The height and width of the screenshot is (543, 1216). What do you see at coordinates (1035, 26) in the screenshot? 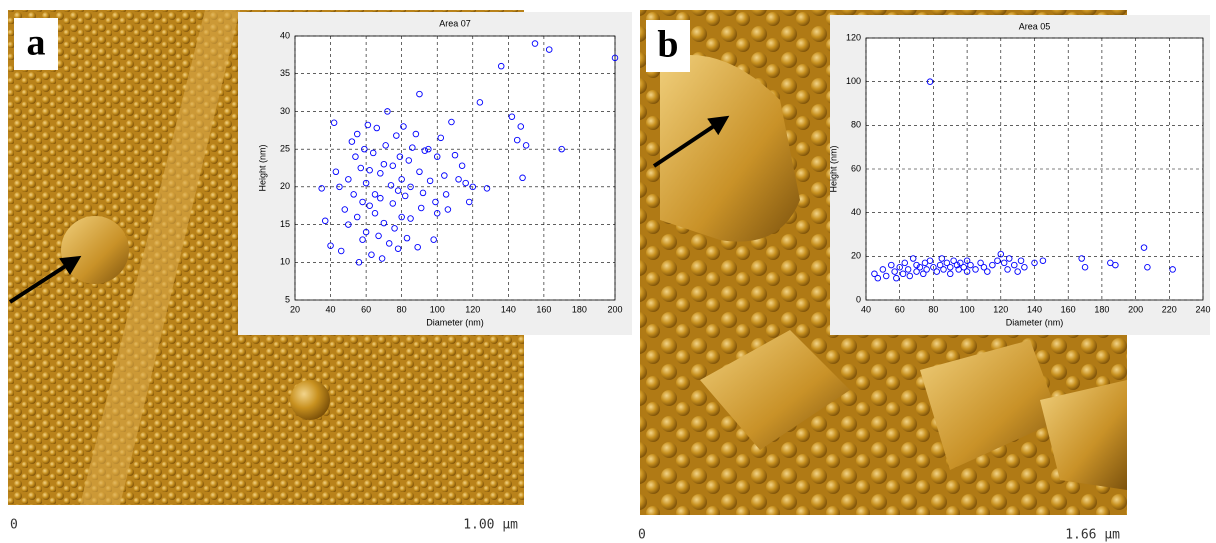
I see `chart-title: Area 05` at bounding box center [1035, 26].